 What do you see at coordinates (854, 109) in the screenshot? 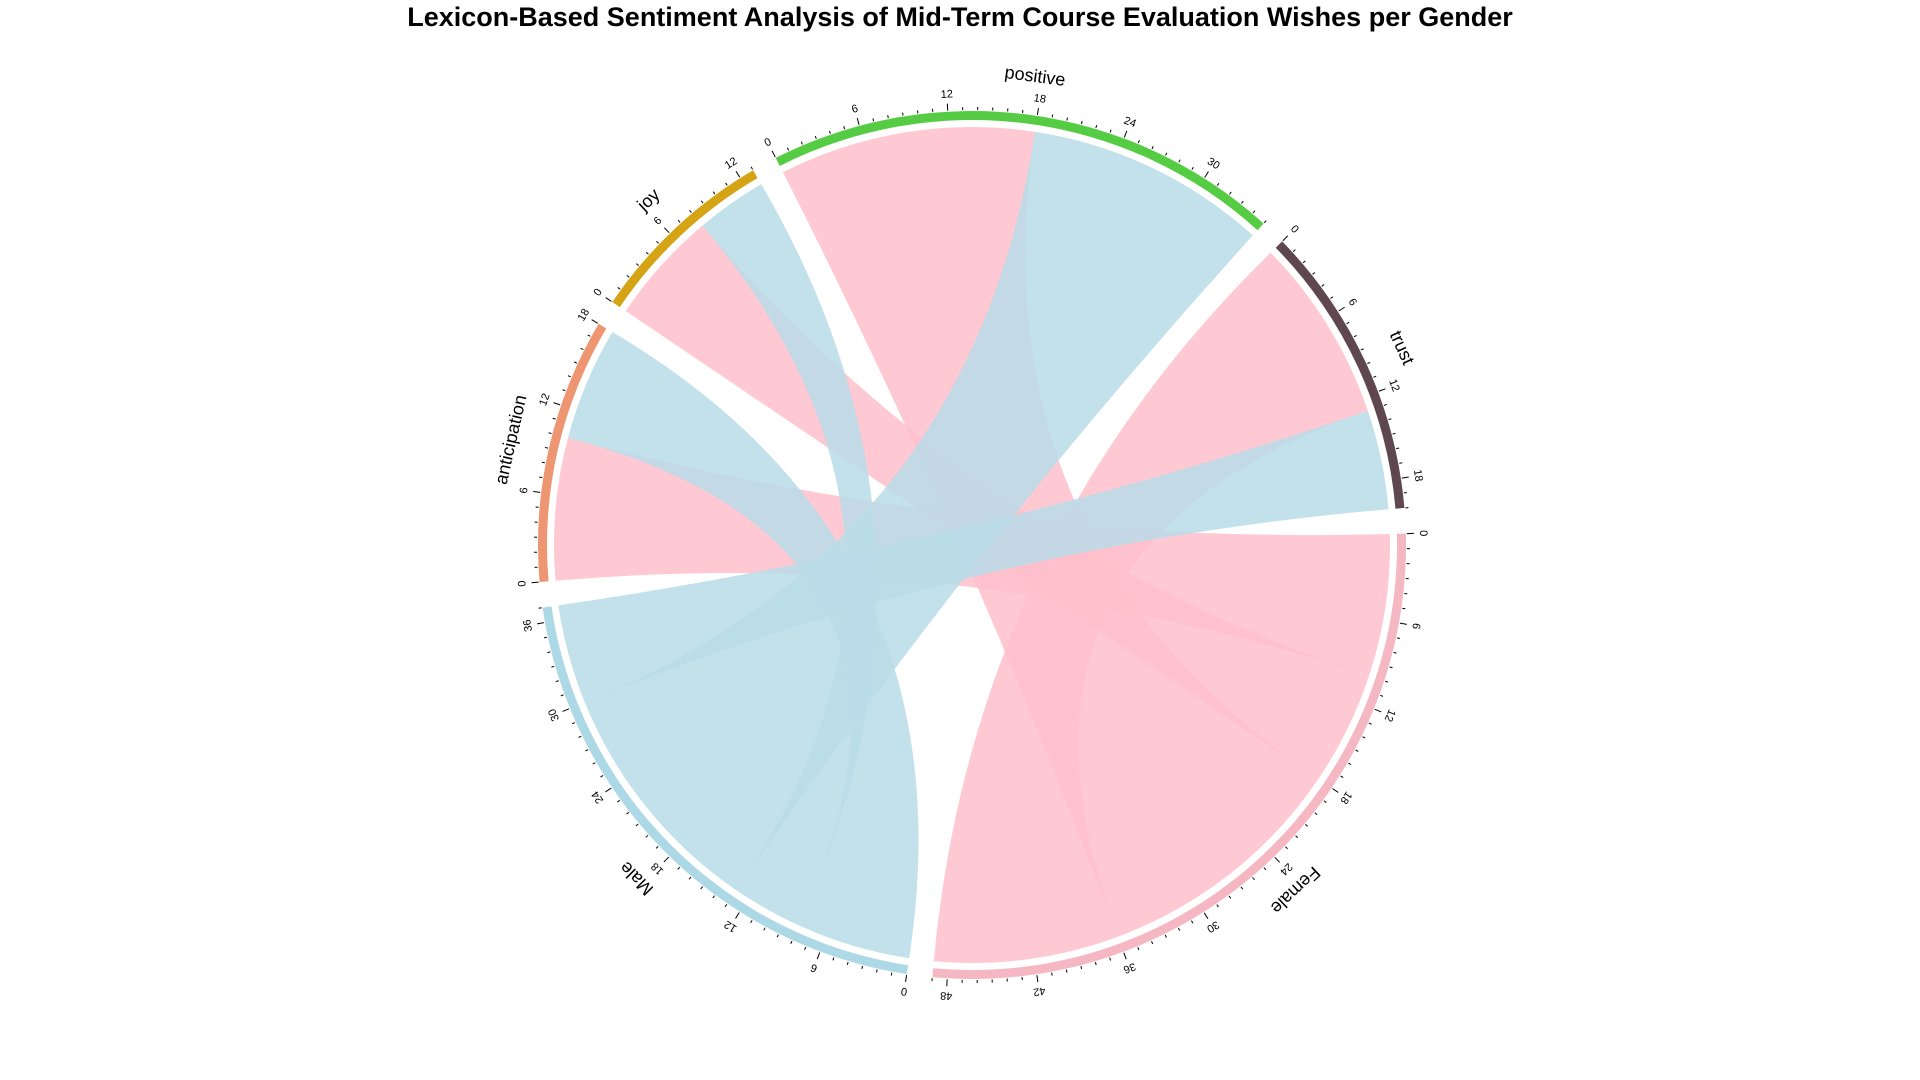
I see `tick-label-positive-6: 6` at bounding box center [854, 109].